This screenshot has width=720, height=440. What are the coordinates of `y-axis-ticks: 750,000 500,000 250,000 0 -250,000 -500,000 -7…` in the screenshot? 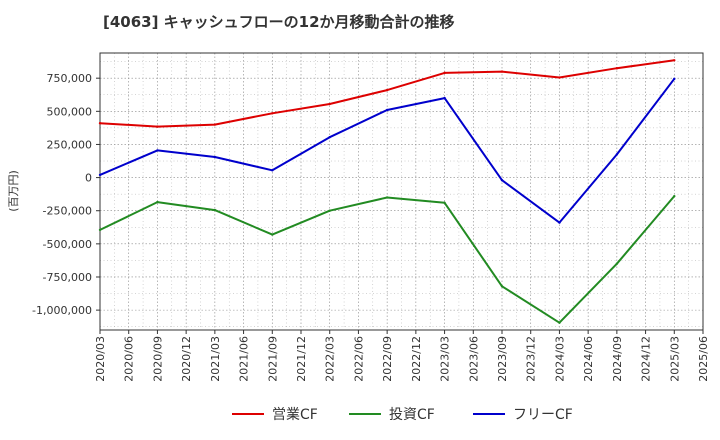 It's located at (66, 194).